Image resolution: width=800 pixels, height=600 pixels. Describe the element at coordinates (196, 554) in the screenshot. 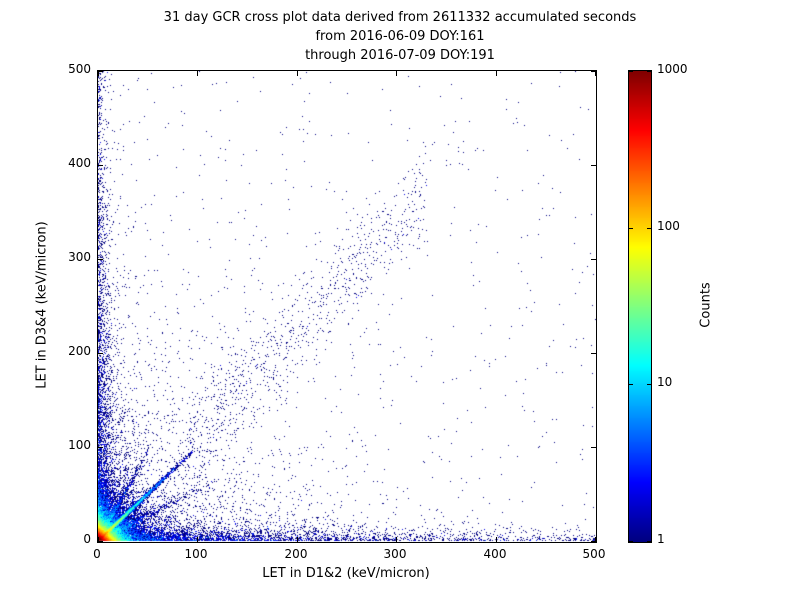

I see `x-tick-label: 100` at that location.